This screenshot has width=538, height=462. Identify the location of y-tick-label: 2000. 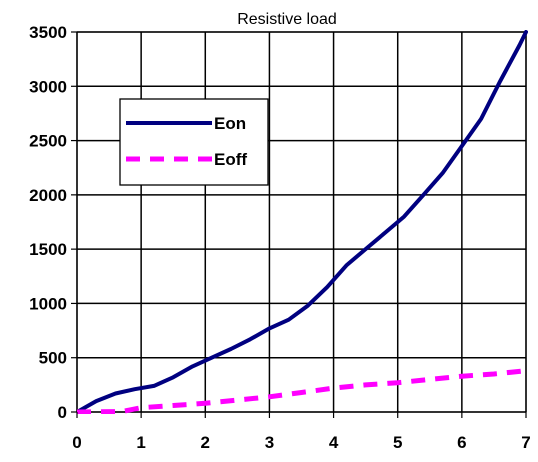
(48, 195).